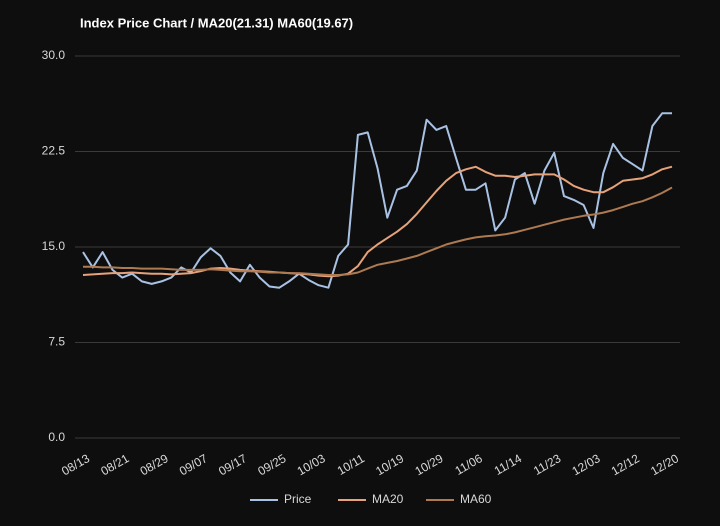 The image size is (720, 526). What do you see at coordinates (56, 342) in the screenshot?
I see `y-tick-label: 7.5` at bounding box center [56, 342].